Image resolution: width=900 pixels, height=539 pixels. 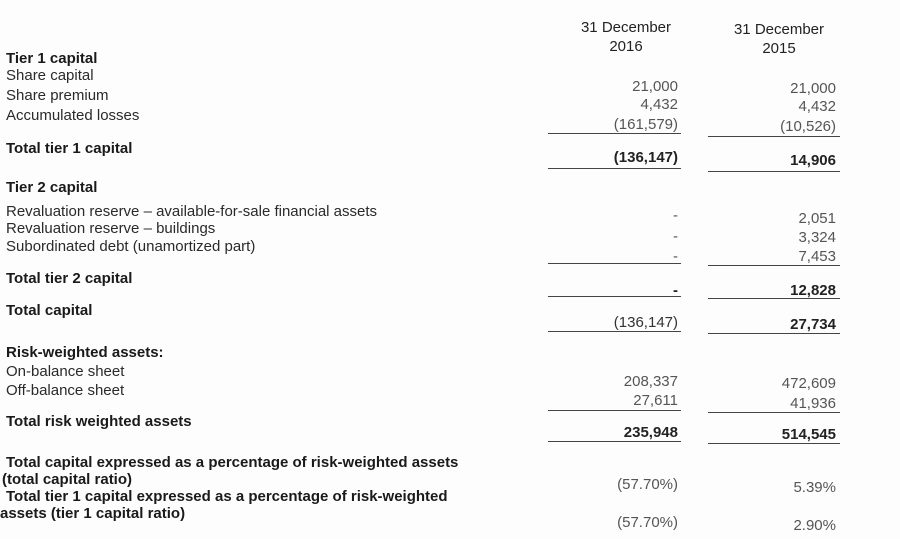 What do you see at coordinates (813, 324) in the screenshot?
I see `total-capital-2015: 27,734` at bounding box center [813, 324].